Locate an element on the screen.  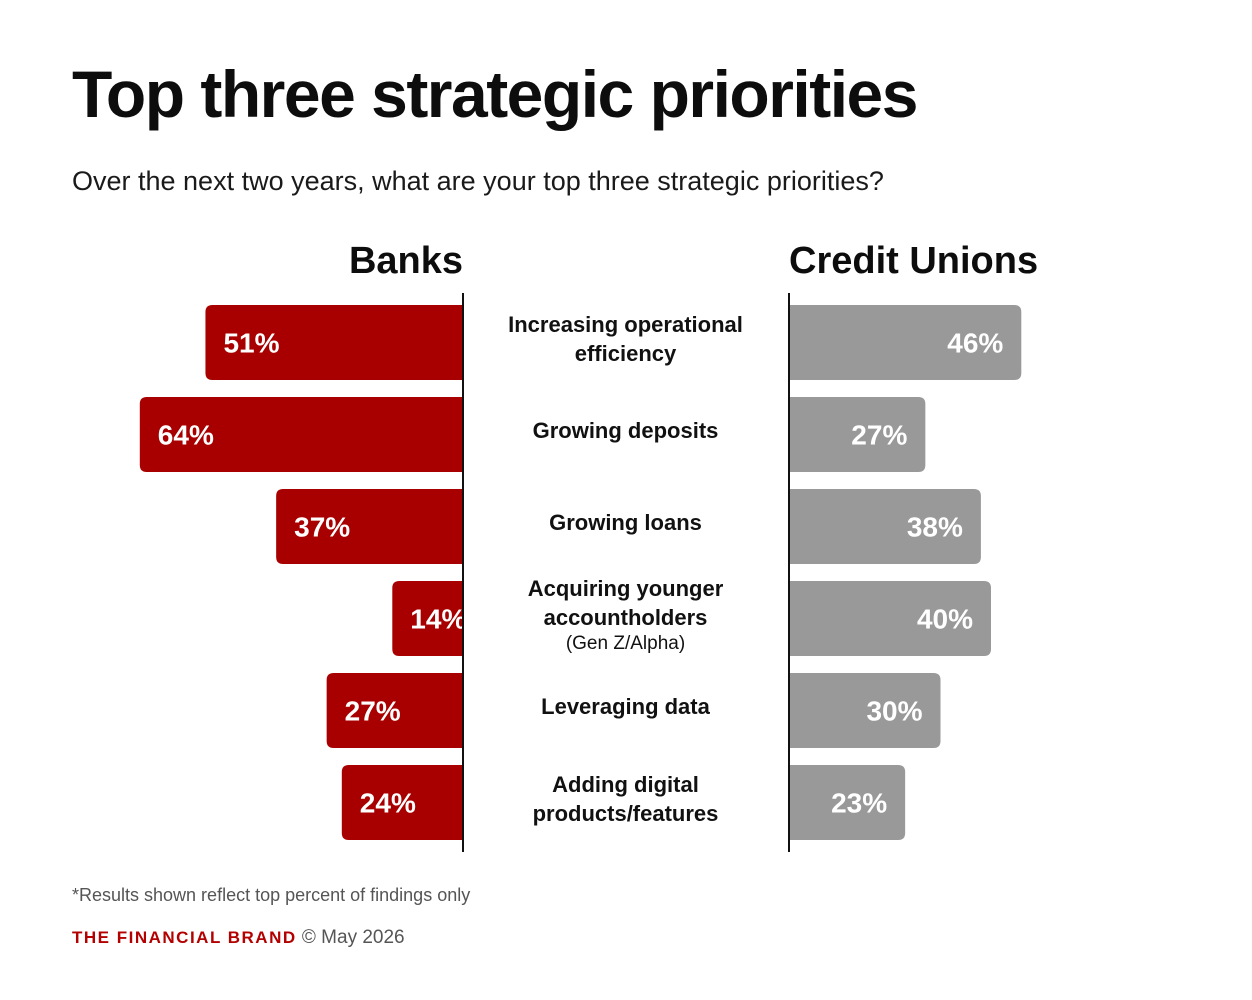
category-label-text: Increasing operational efficiency is located at coordinates (625, 338).